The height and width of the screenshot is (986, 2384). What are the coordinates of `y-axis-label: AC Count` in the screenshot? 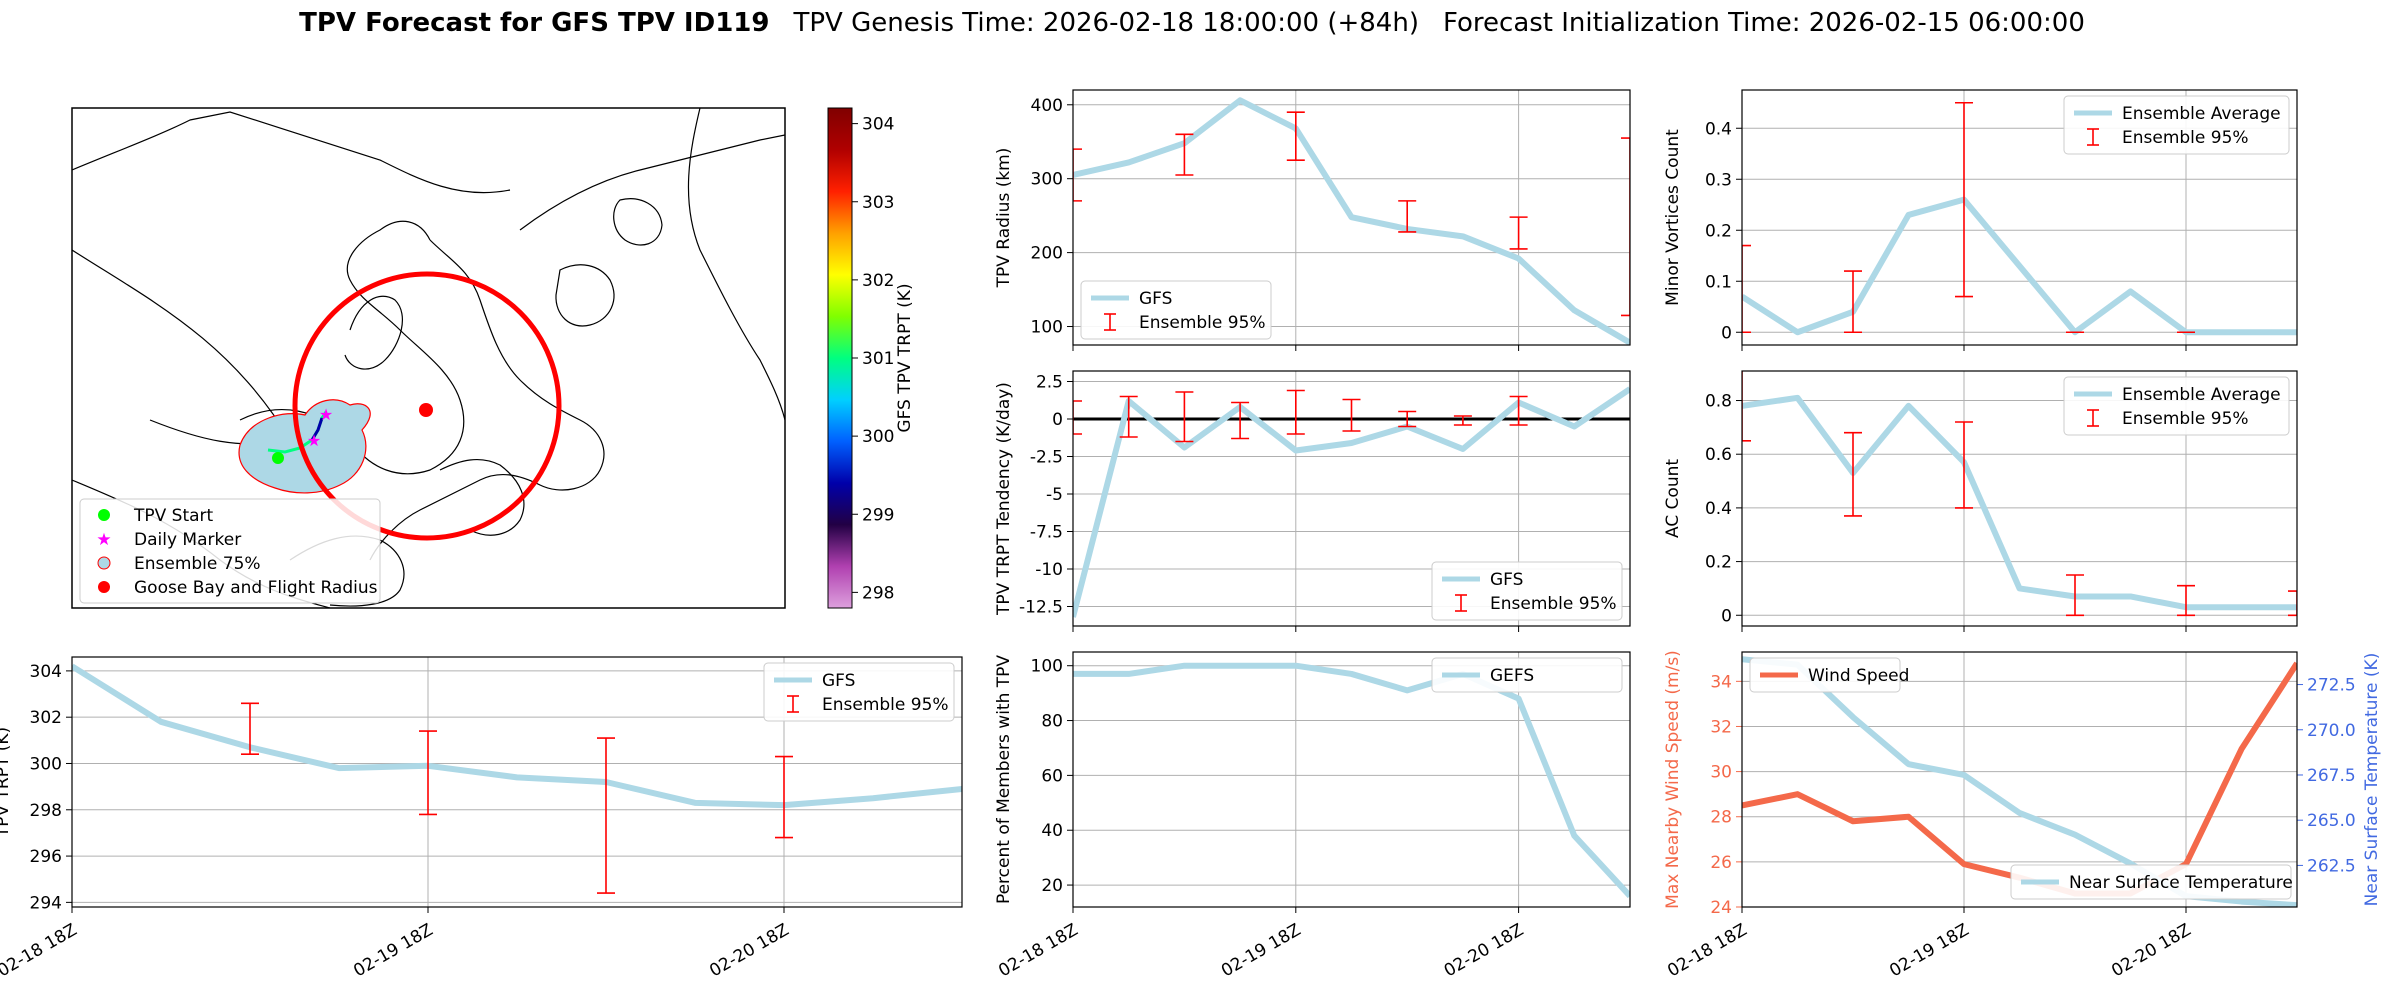 It's located at (1673, 498).